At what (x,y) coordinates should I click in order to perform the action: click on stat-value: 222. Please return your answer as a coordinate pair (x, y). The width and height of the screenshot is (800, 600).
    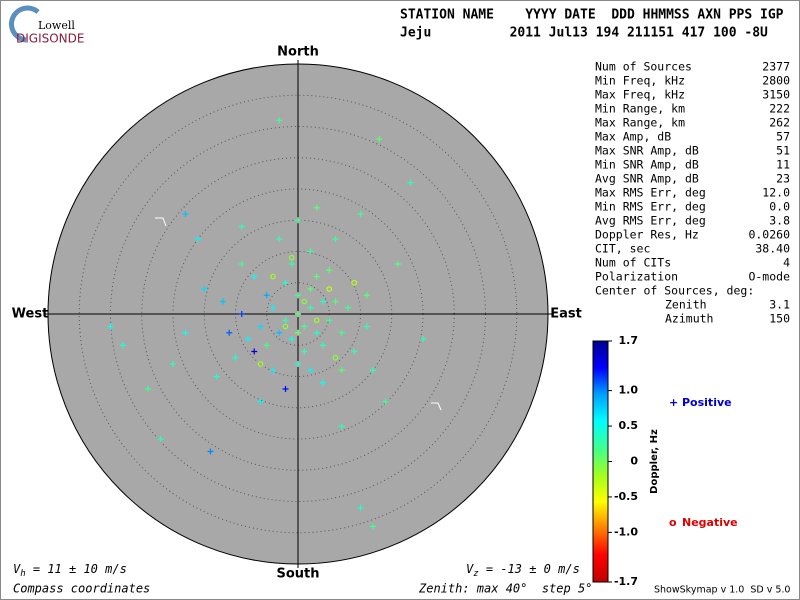
    Looking at the image, I should click on (779, 109).